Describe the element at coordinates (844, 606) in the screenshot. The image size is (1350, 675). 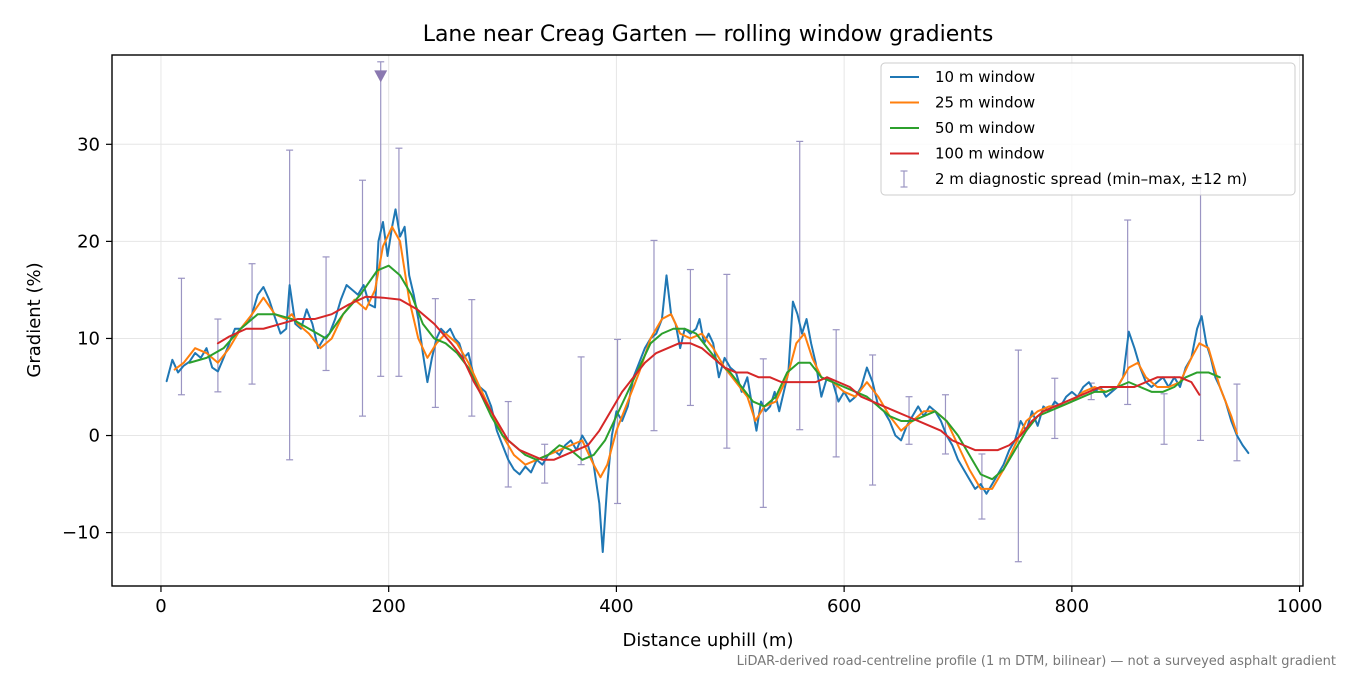
I see `x-tick-label: 600` at that location.